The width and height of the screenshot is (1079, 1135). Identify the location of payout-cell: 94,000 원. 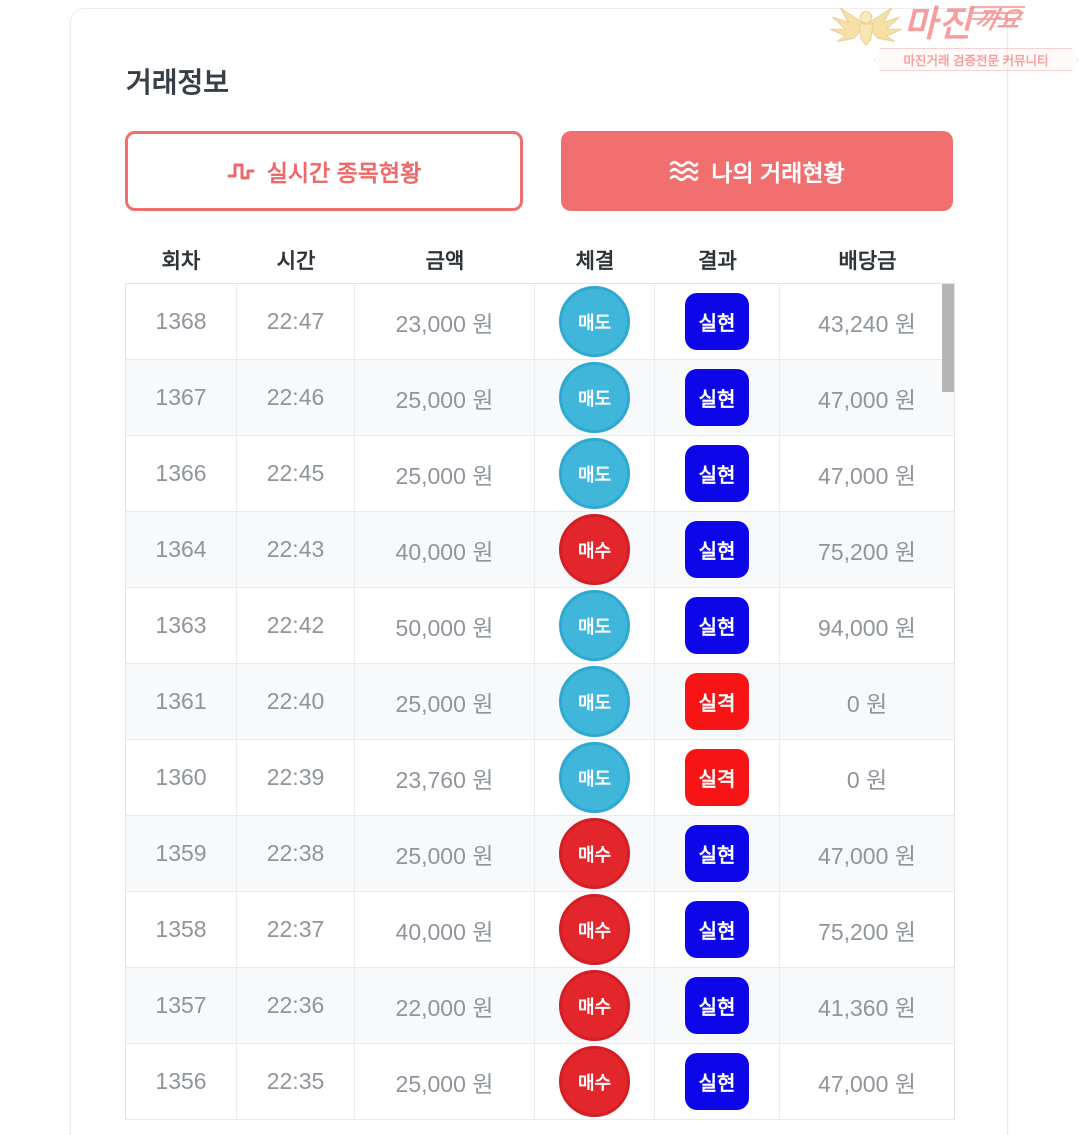
(867, 627).